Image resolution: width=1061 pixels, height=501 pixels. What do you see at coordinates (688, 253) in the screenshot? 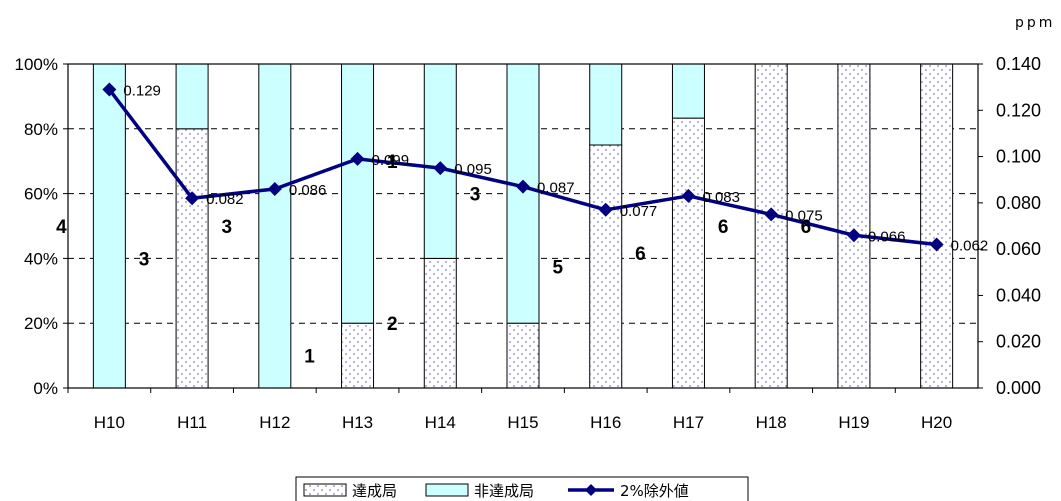
I see `bar-achieved-H17` at bounding box center [688, 253].